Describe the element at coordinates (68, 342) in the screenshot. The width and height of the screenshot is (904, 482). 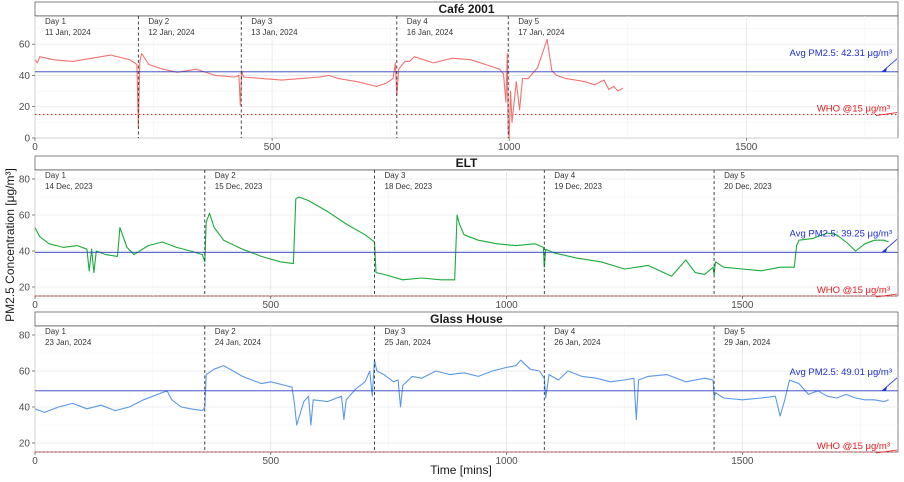
I see `day-date-label: 23 Jan, 2024` at that location.